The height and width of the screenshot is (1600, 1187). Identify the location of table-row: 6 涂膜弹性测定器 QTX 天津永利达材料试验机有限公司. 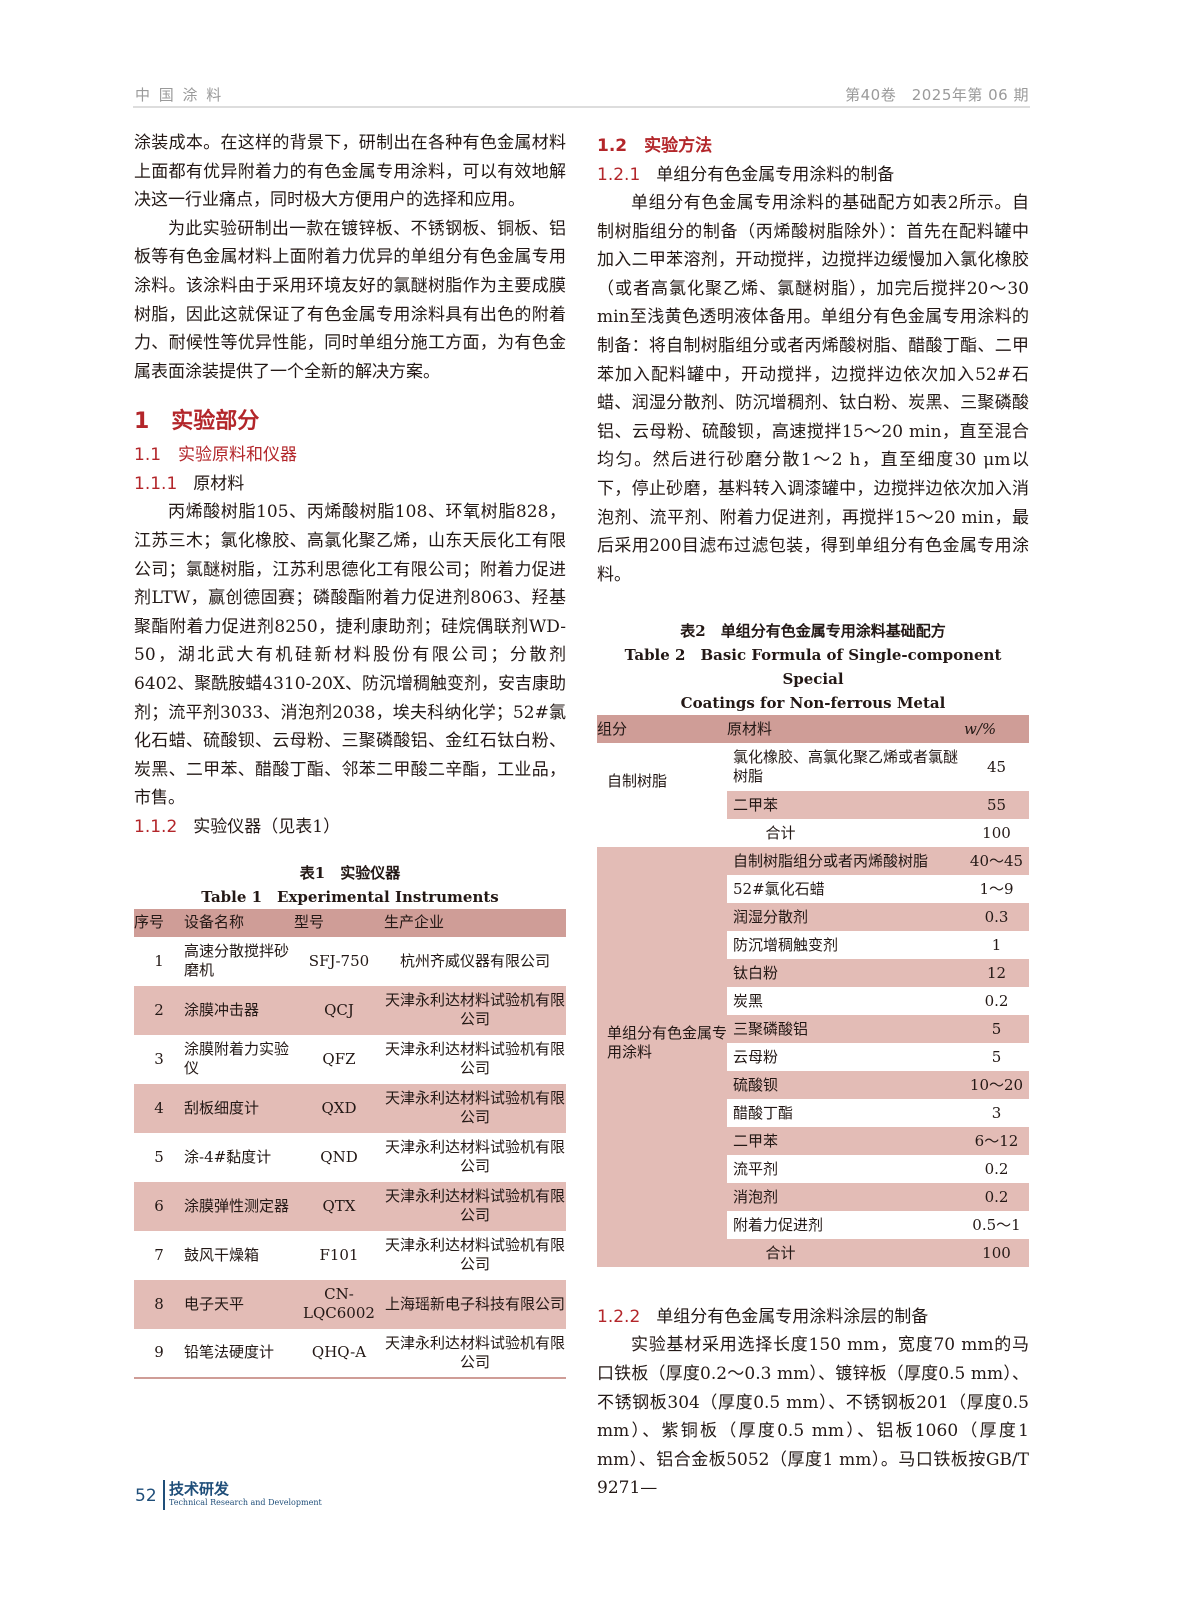
(350, 1206).